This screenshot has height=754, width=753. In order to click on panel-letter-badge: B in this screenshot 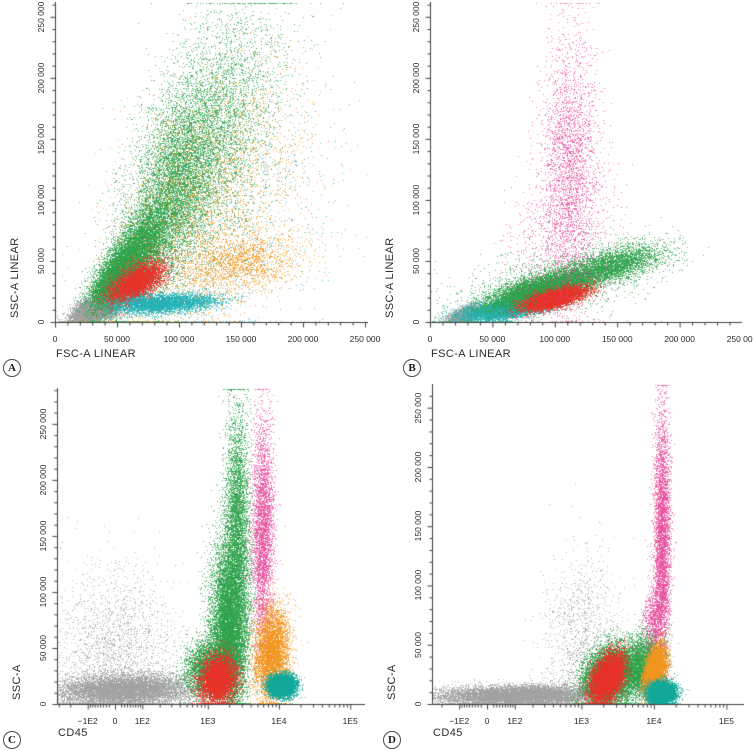, I will do `click(412, 368)`.